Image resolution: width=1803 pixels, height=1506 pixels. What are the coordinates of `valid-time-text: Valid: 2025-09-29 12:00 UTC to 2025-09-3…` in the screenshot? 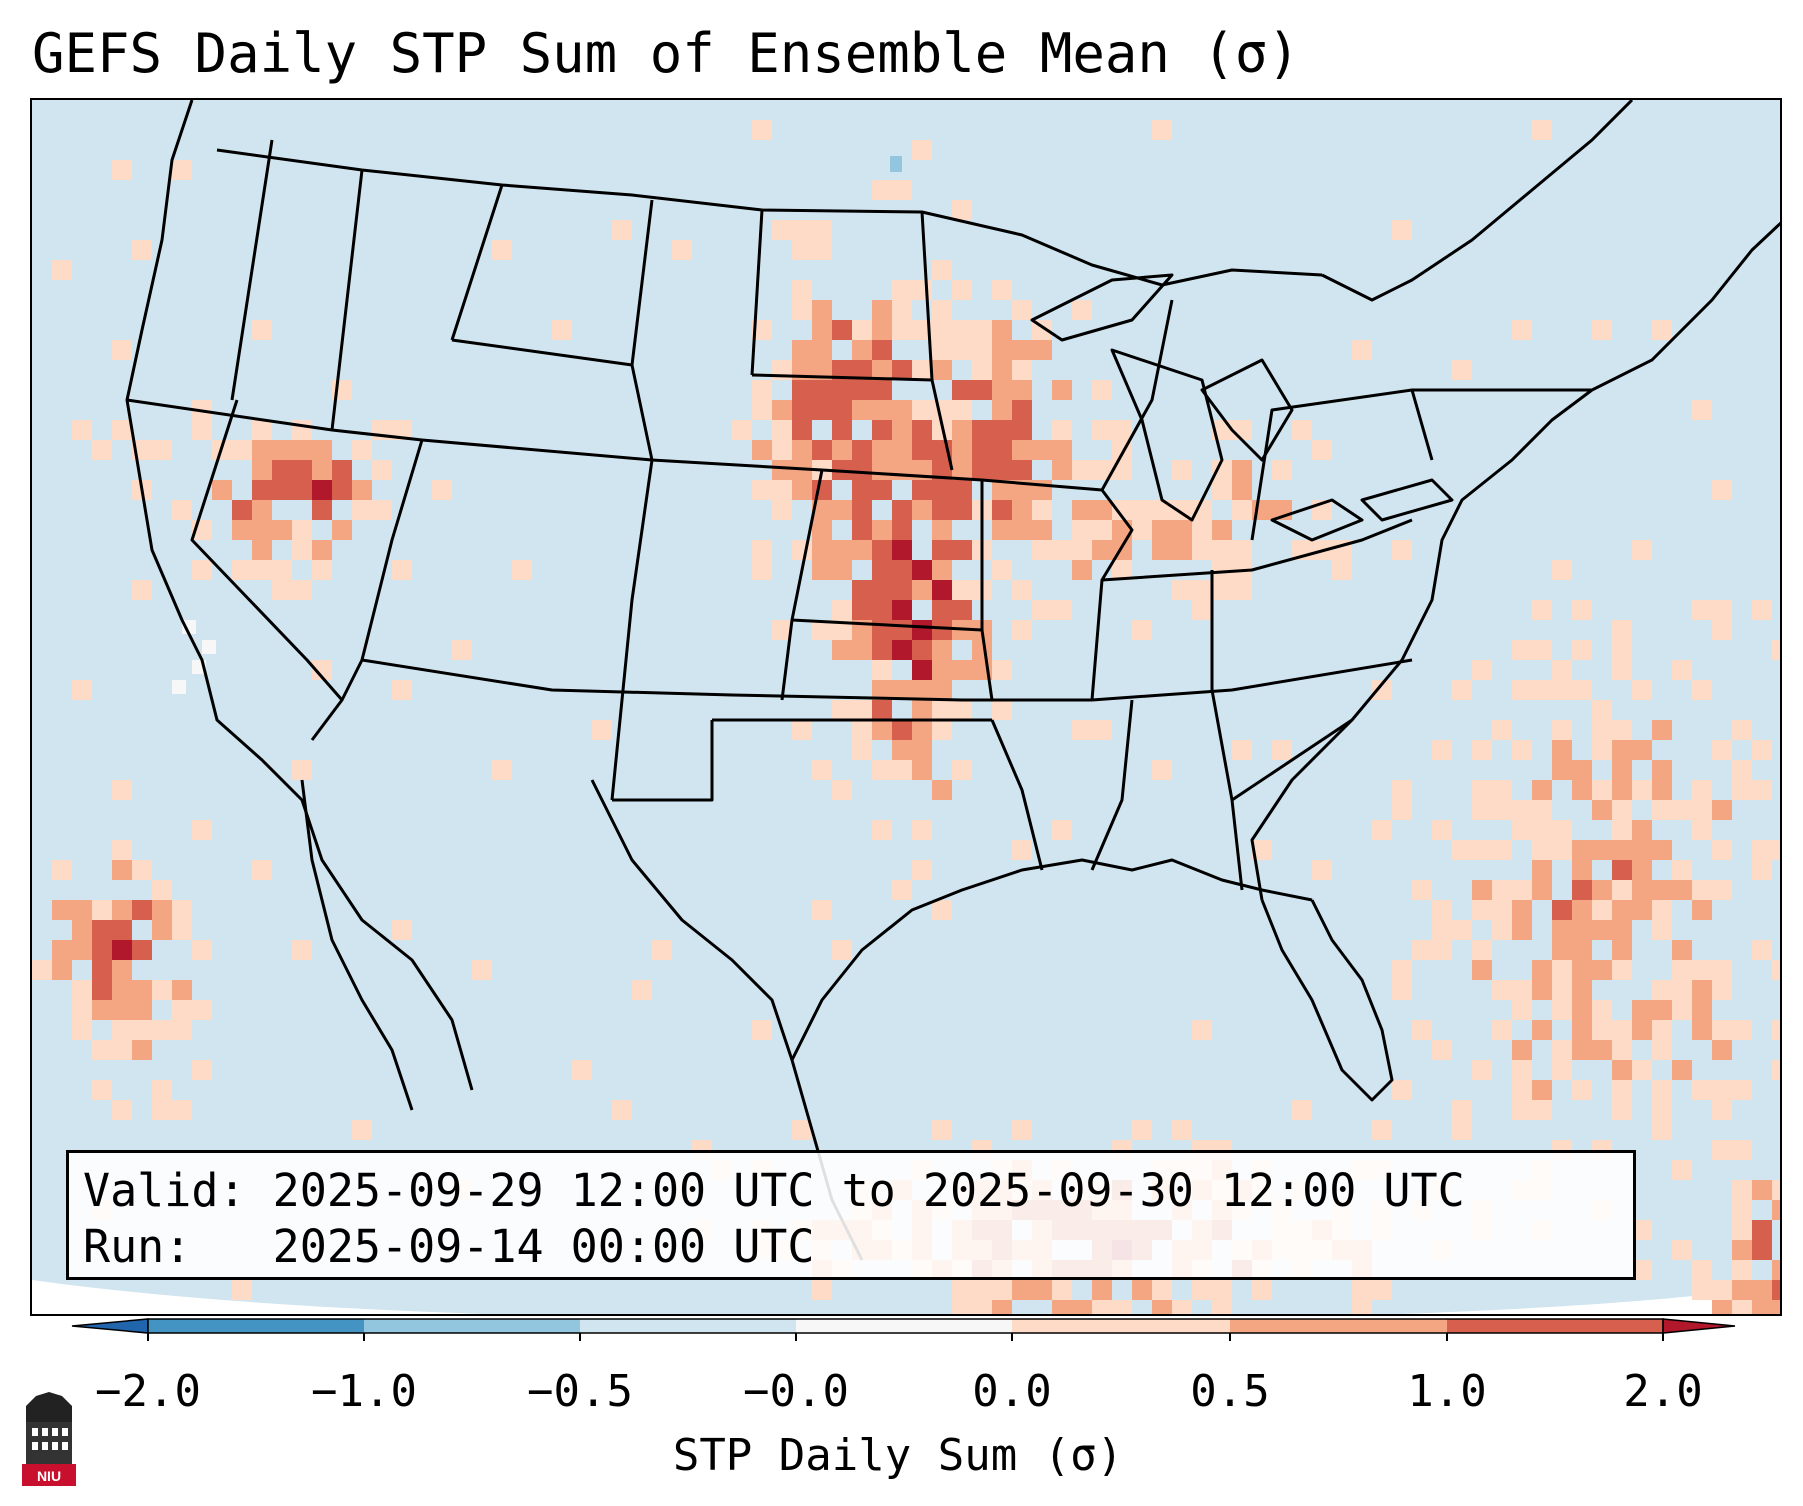 It's located at (774, 1190).